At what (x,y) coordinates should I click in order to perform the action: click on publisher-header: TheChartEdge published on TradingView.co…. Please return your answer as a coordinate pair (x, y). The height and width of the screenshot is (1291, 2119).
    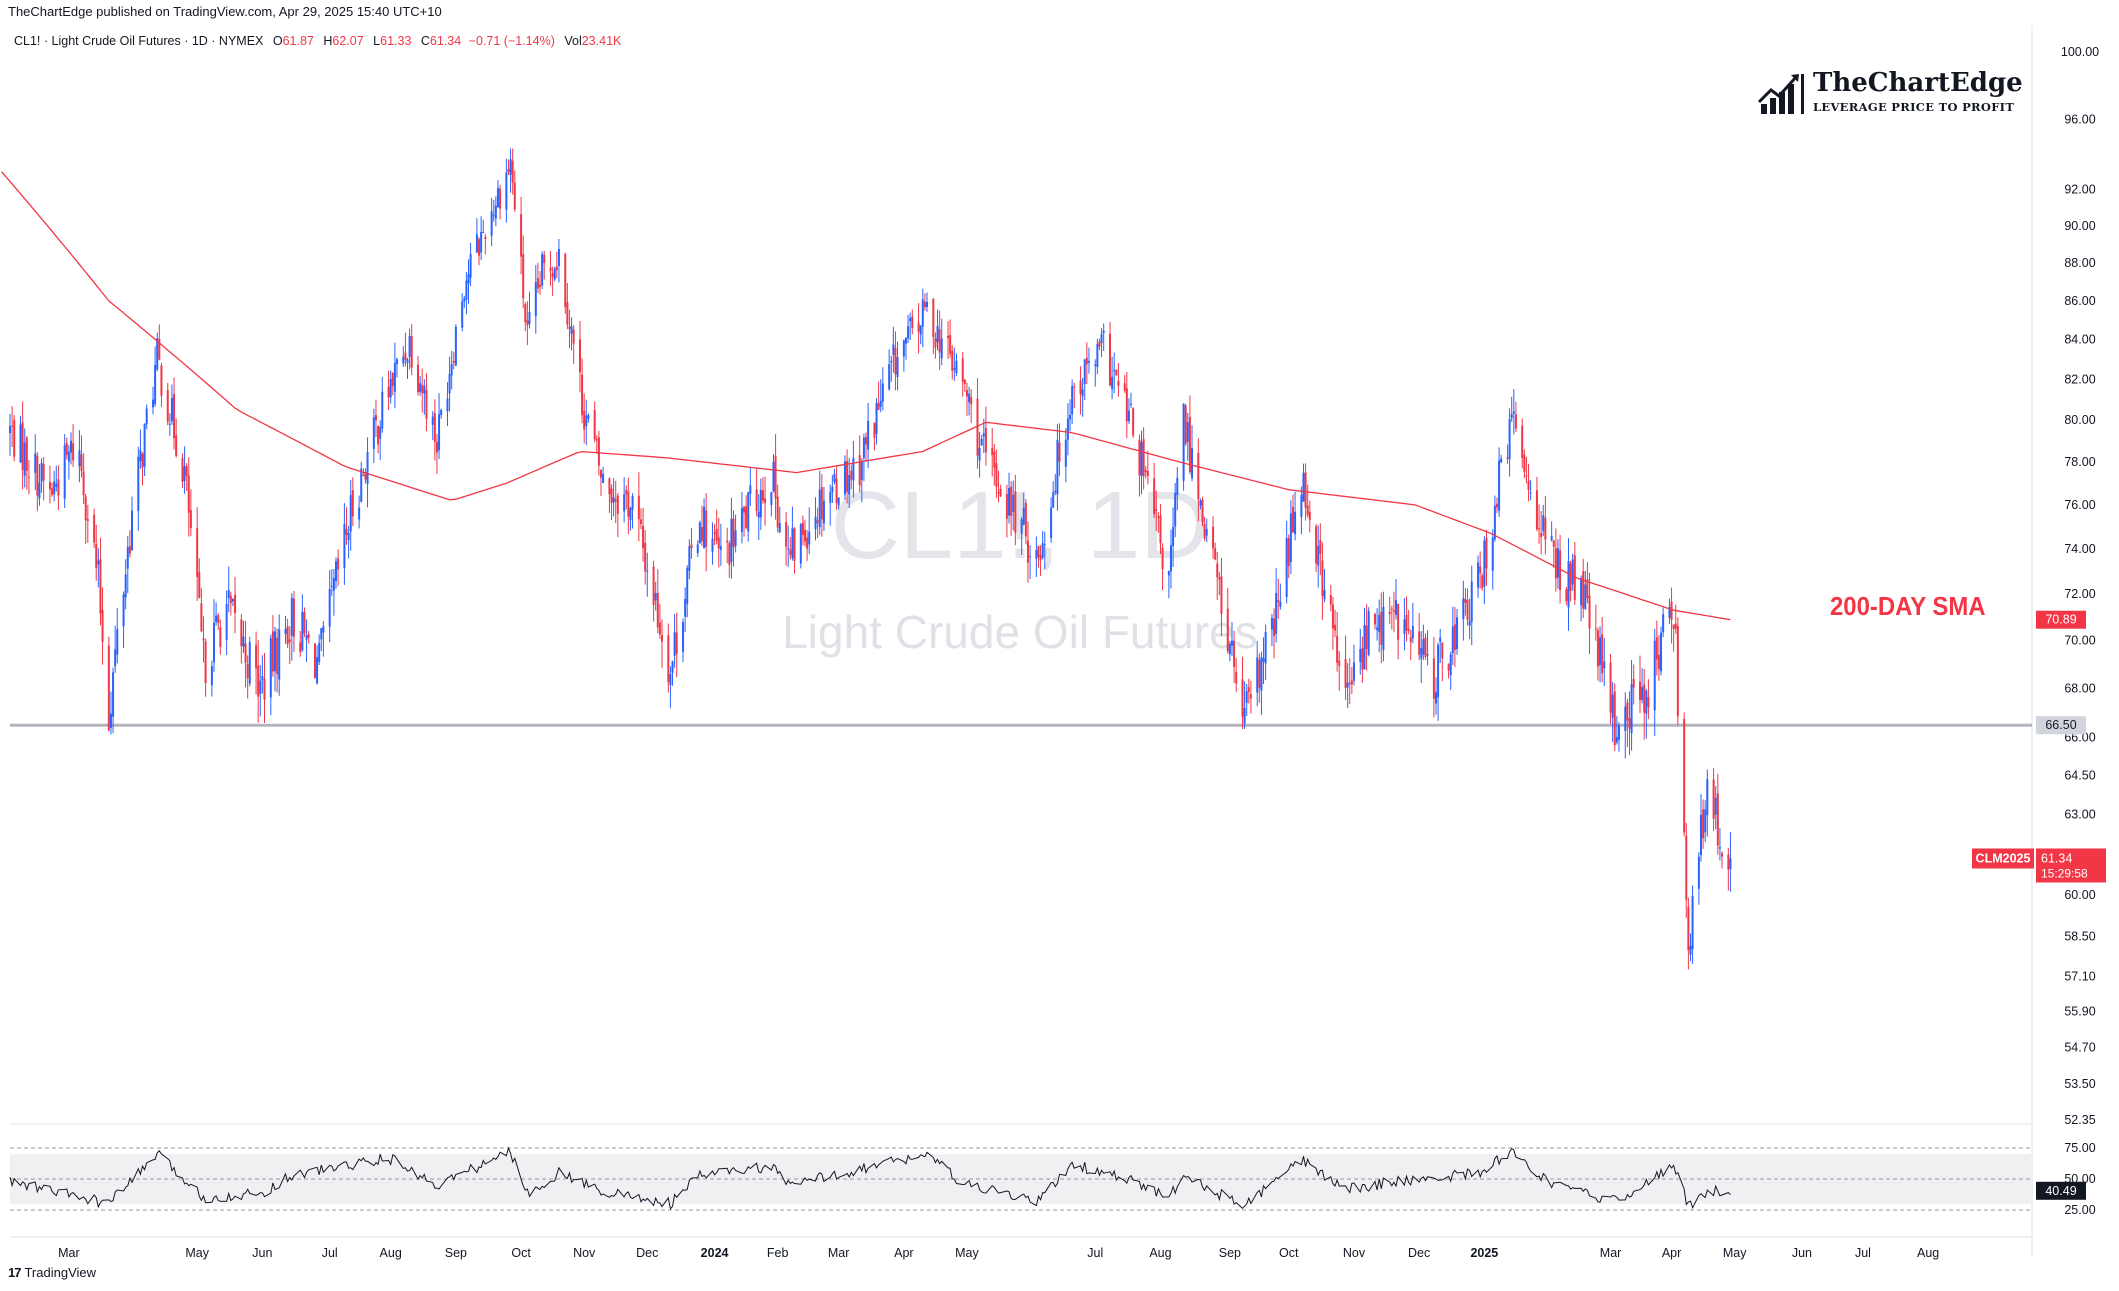
    Looking at the image, I should click on (225, 11).